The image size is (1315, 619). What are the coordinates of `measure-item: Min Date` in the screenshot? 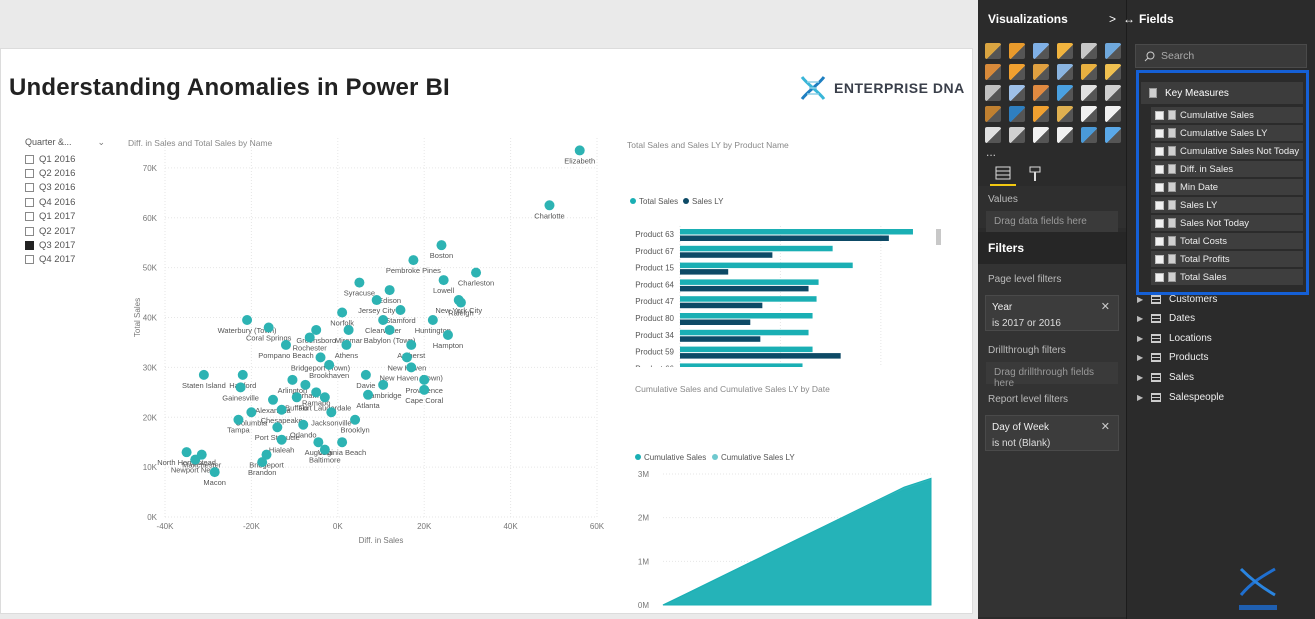 It's located at (1227, 187).